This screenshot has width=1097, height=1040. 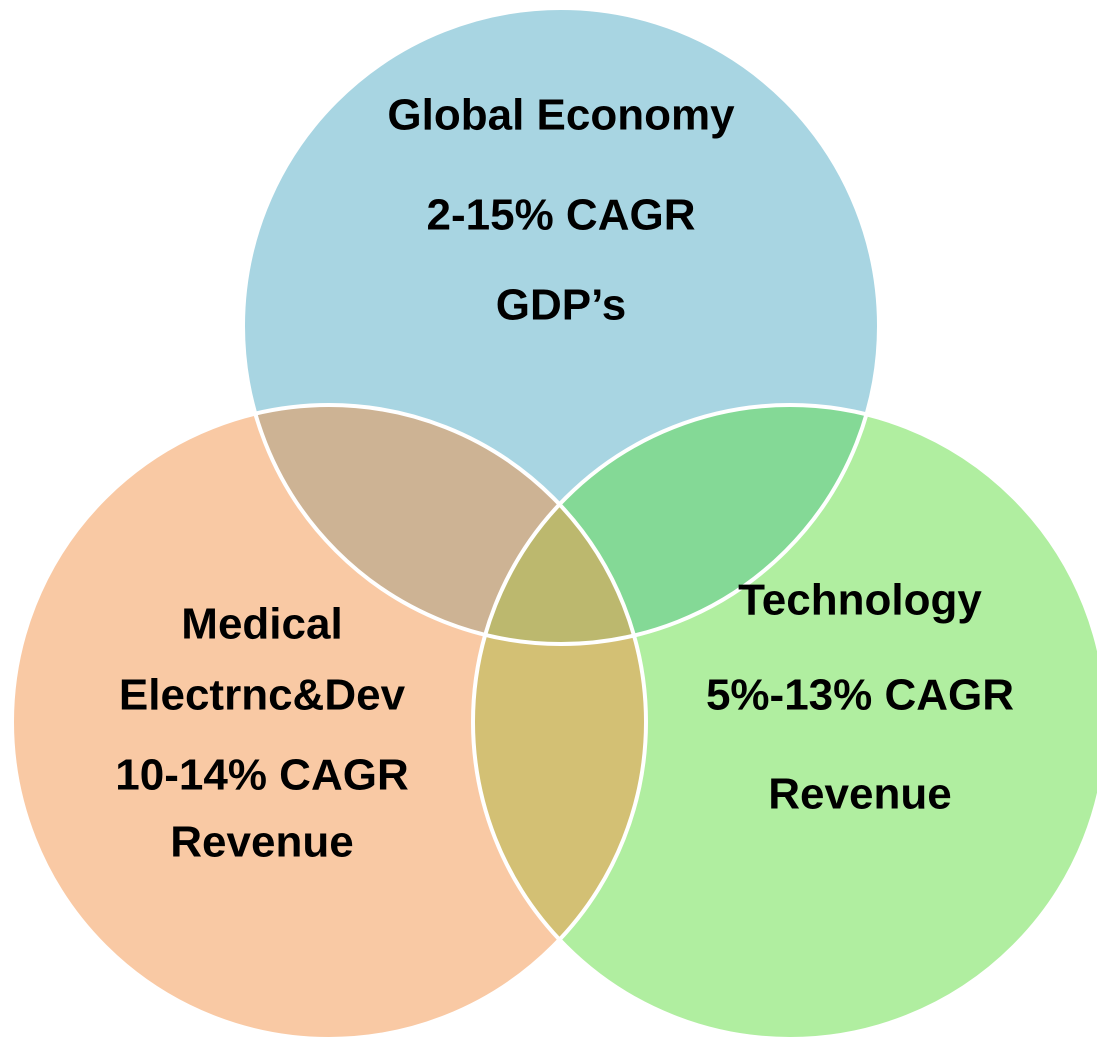 What do you see at coordinates (676, 524) in the screenshot?
I see `overlap-top-right` at bounding box center [676, 524].